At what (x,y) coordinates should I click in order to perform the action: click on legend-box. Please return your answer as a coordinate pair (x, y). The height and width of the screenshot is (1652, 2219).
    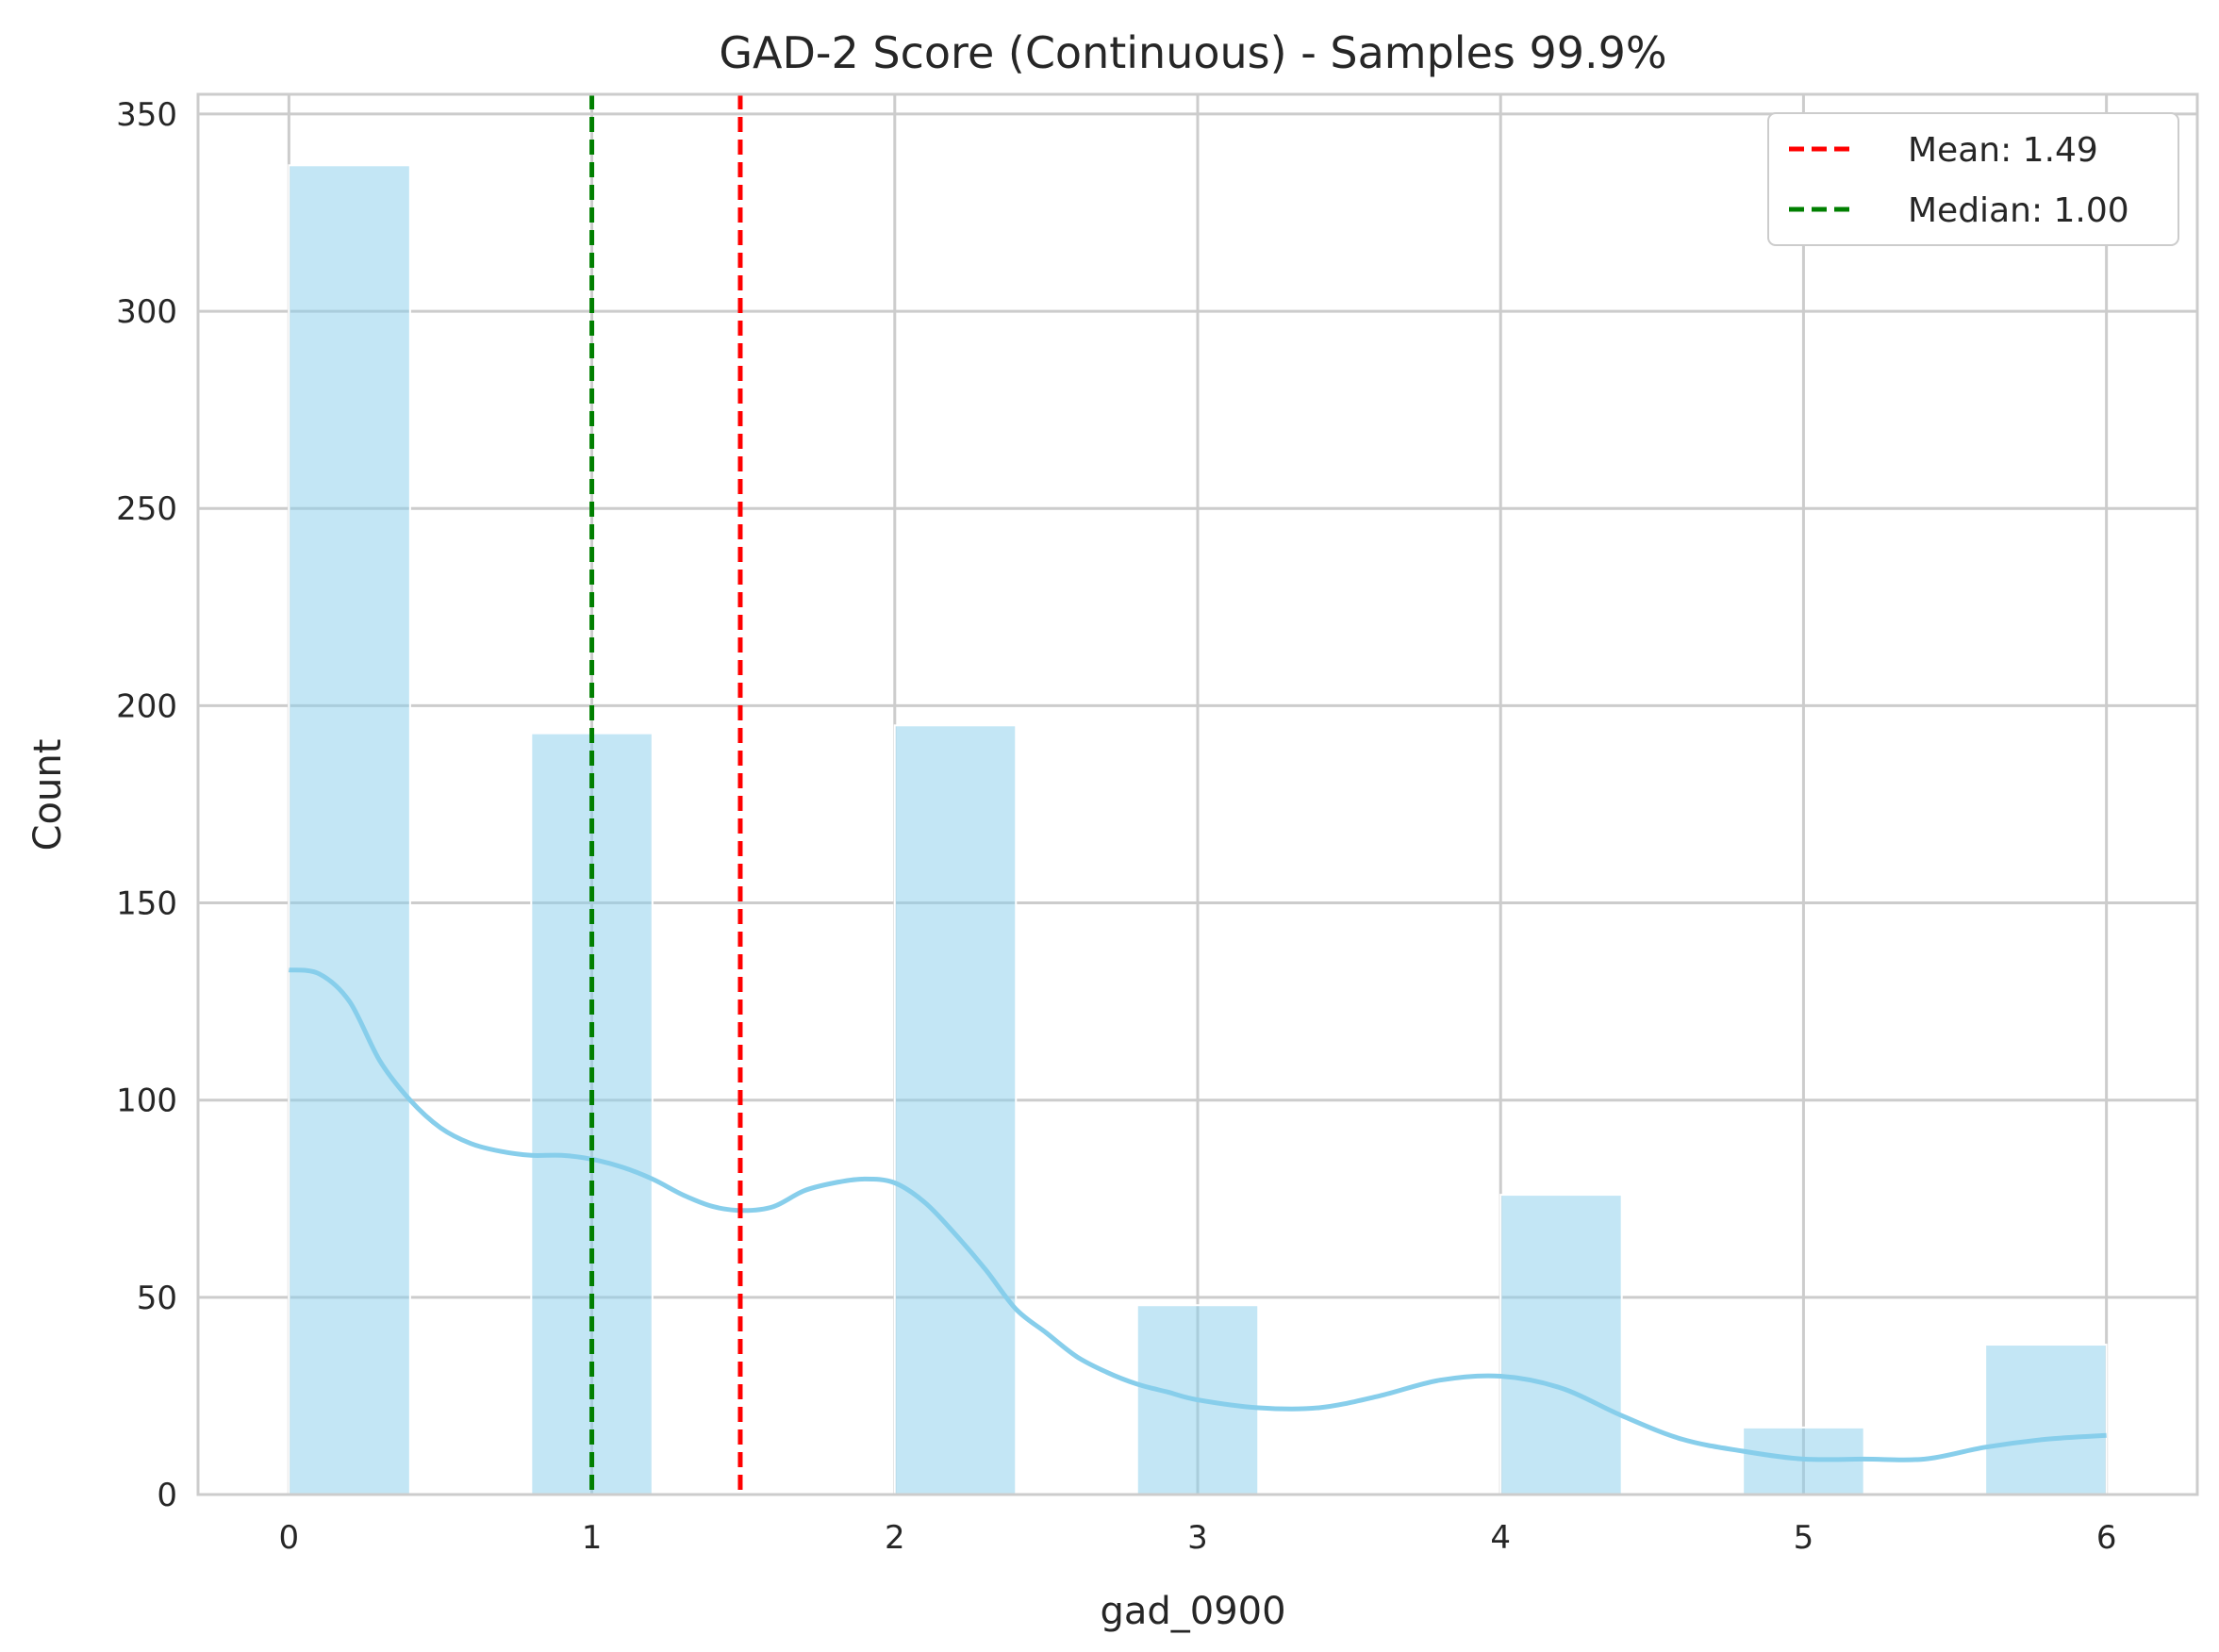
    Looking at the image, I should click on (1973, 179).